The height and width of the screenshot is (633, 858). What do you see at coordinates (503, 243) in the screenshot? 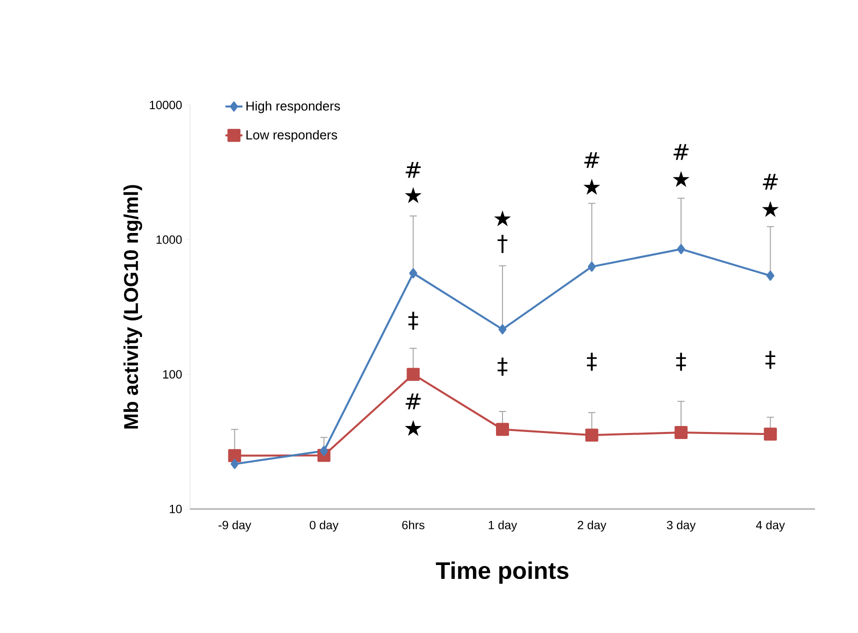
I see `annotation: †` at bounding box center [503, 243].